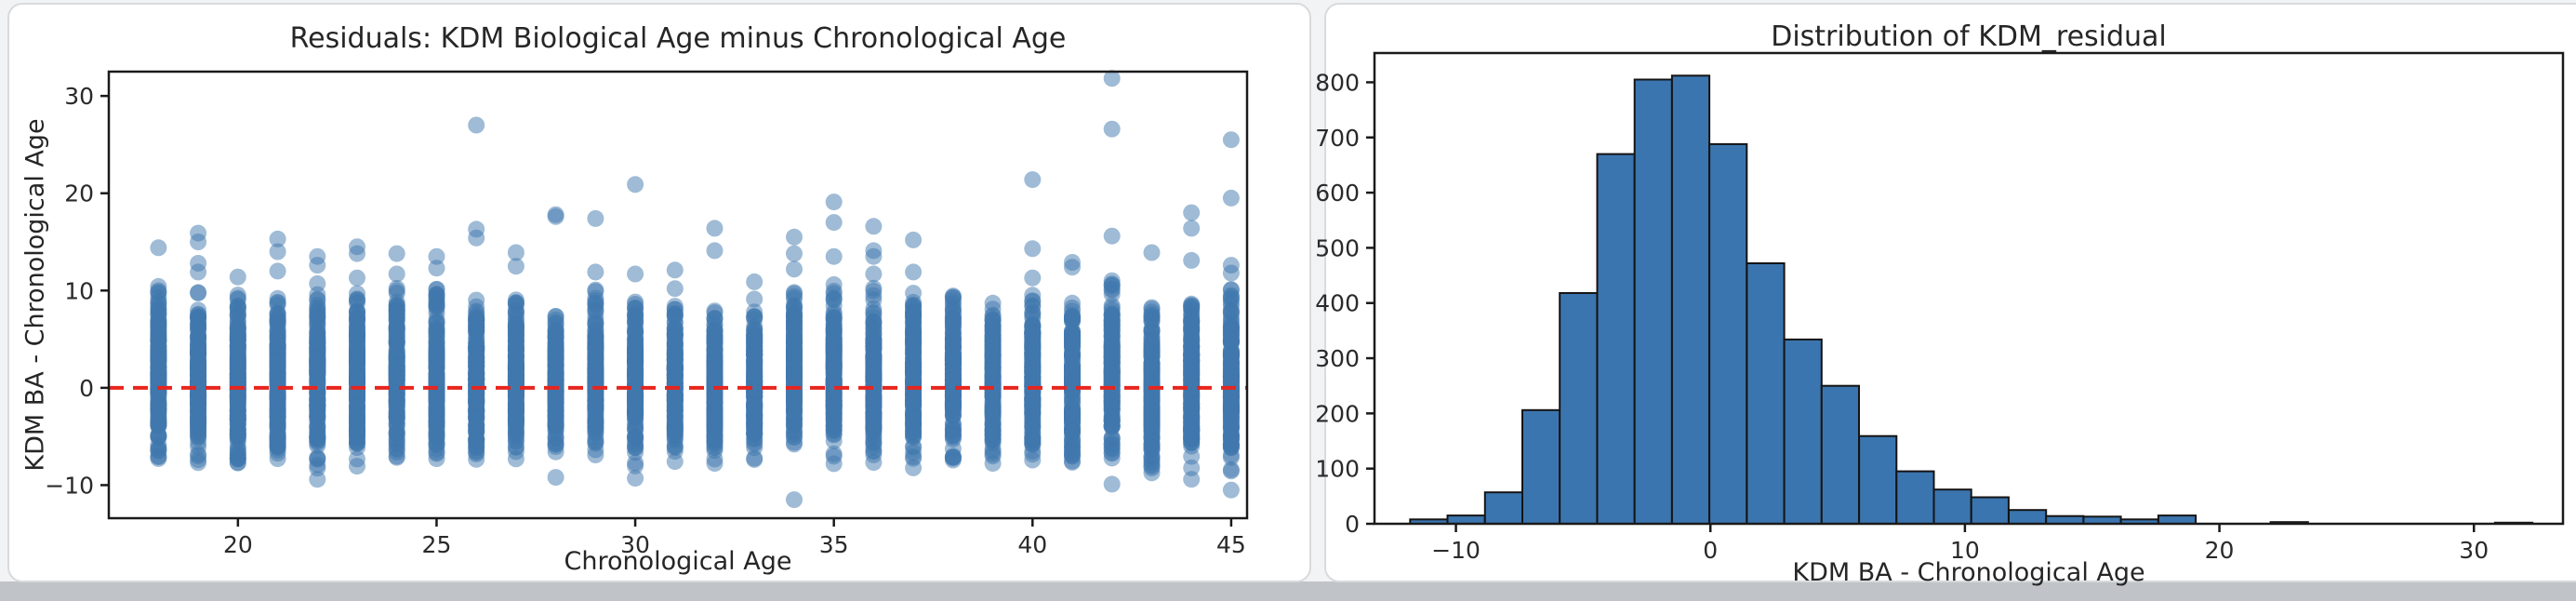 This screenshot has width=2576, height=601. What do you see at coordinates (1288, 591) in the screenshot?
I see `page-bottom-band` at bounding box center [1288, 591].